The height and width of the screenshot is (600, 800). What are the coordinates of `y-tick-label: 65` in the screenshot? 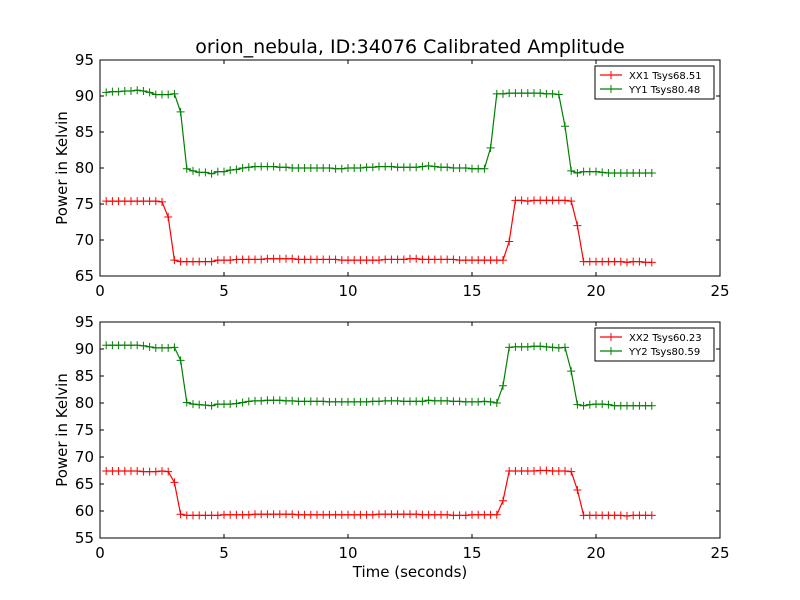 It's located at (84, 276).